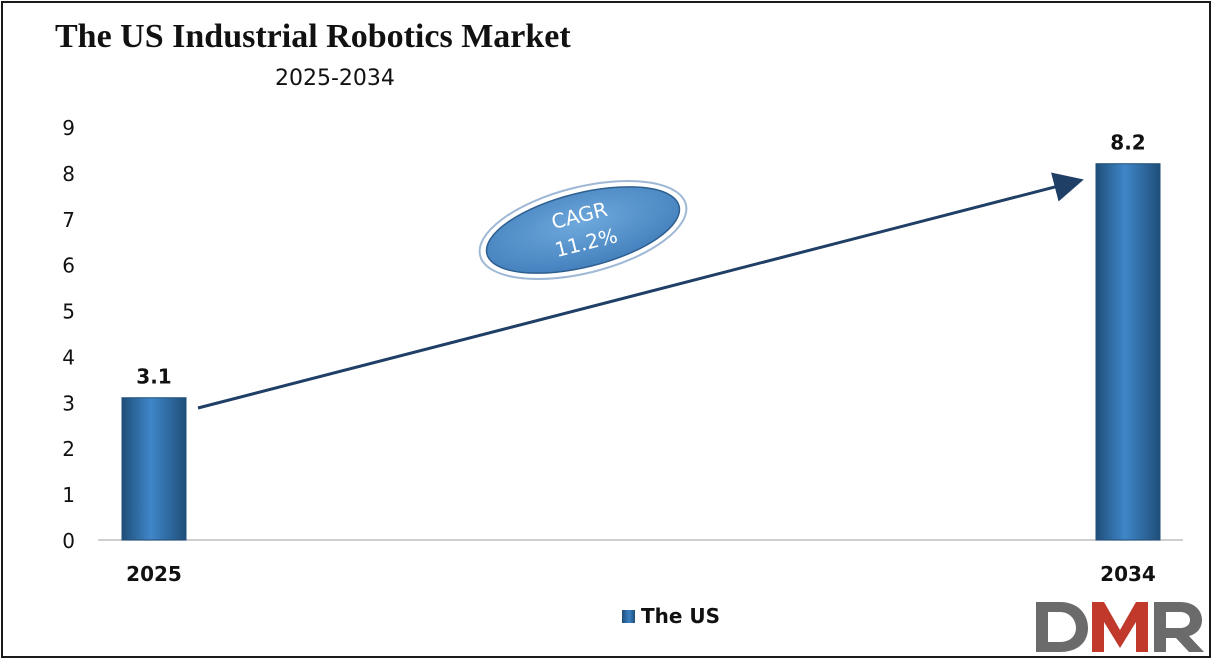 The width and height of the screenshot is (1216, 663). Describe the element at coordinates (153, 377) in the screenshot. I see `data-label: 3.1` at that location.